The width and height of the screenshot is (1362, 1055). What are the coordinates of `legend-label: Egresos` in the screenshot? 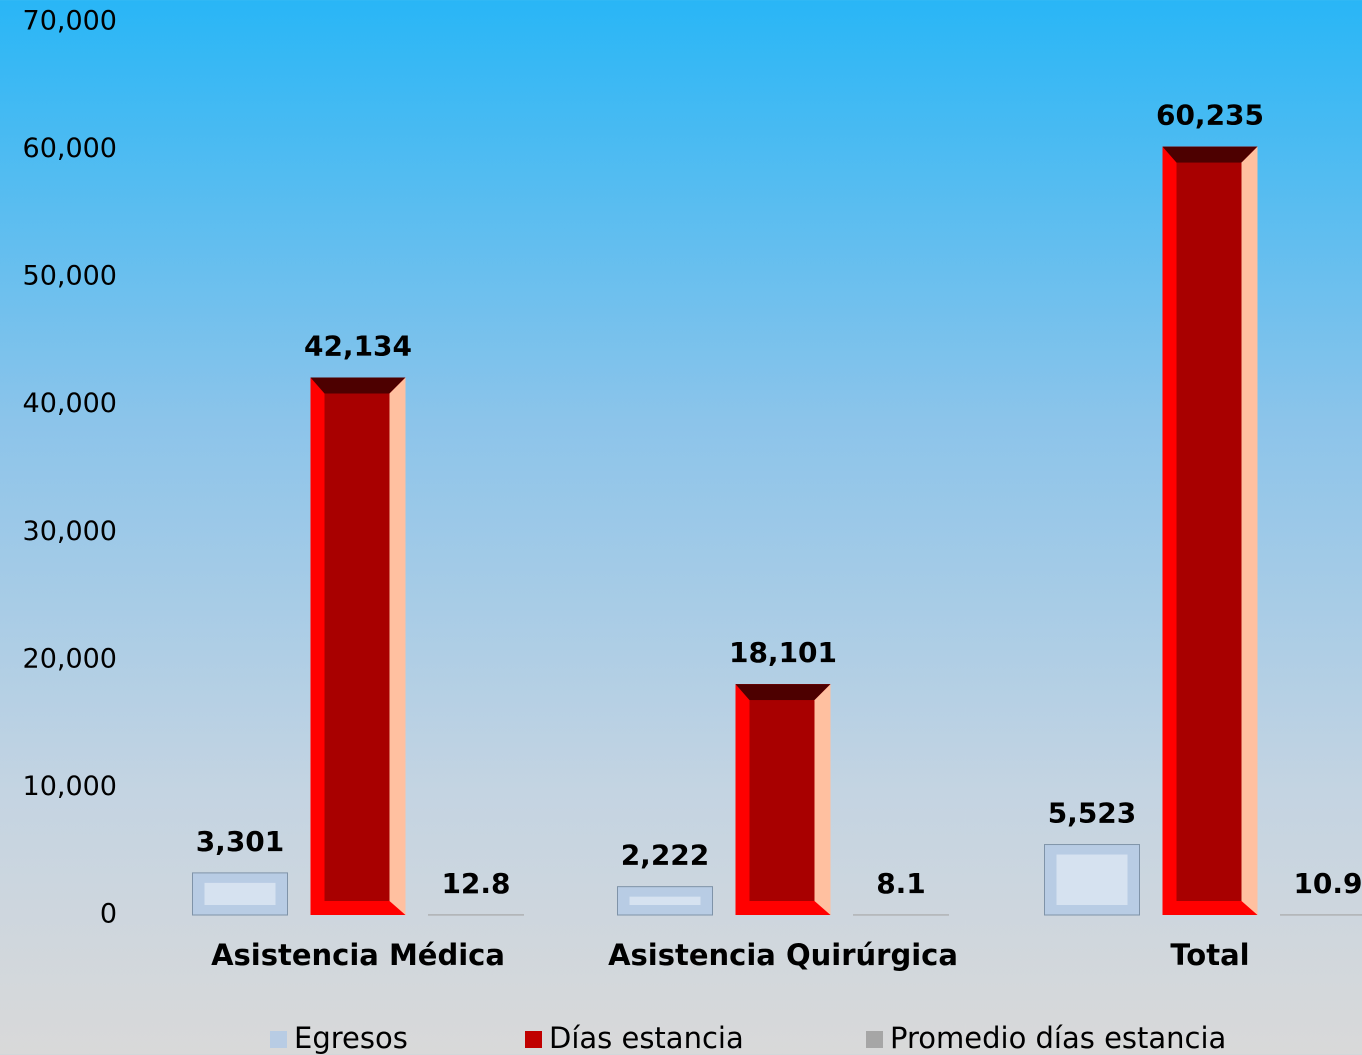 It's located at (351, 1038).